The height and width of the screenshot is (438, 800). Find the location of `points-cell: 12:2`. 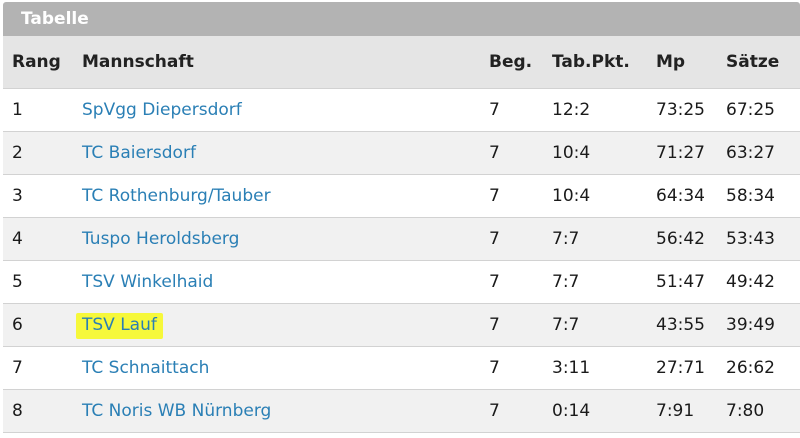

points-cell: 12:2 is located at coordinates (604, 110).